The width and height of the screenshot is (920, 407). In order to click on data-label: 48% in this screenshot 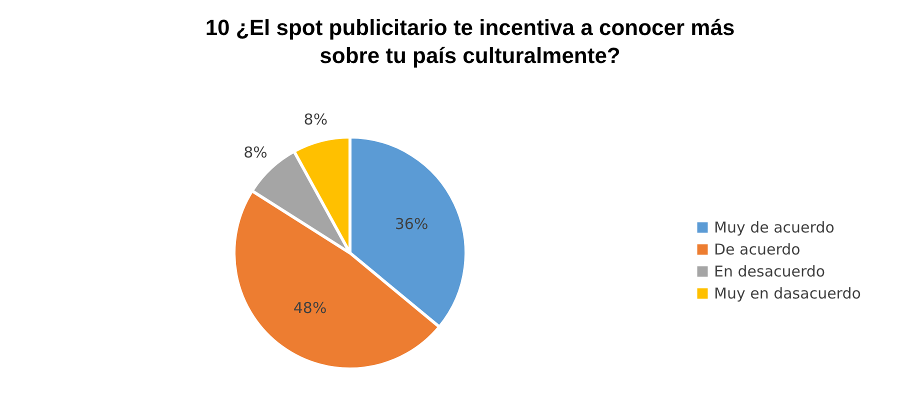, I will do `click(310, 308)`.